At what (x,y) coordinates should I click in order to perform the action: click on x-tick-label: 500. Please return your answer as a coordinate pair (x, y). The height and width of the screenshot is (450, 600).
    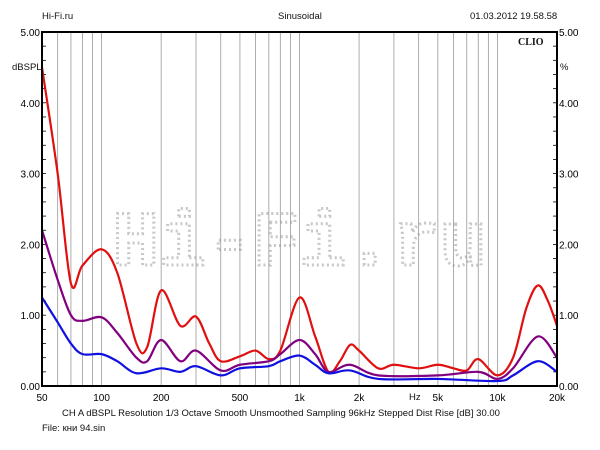
    Looking at the image, I should click on (240, 398).